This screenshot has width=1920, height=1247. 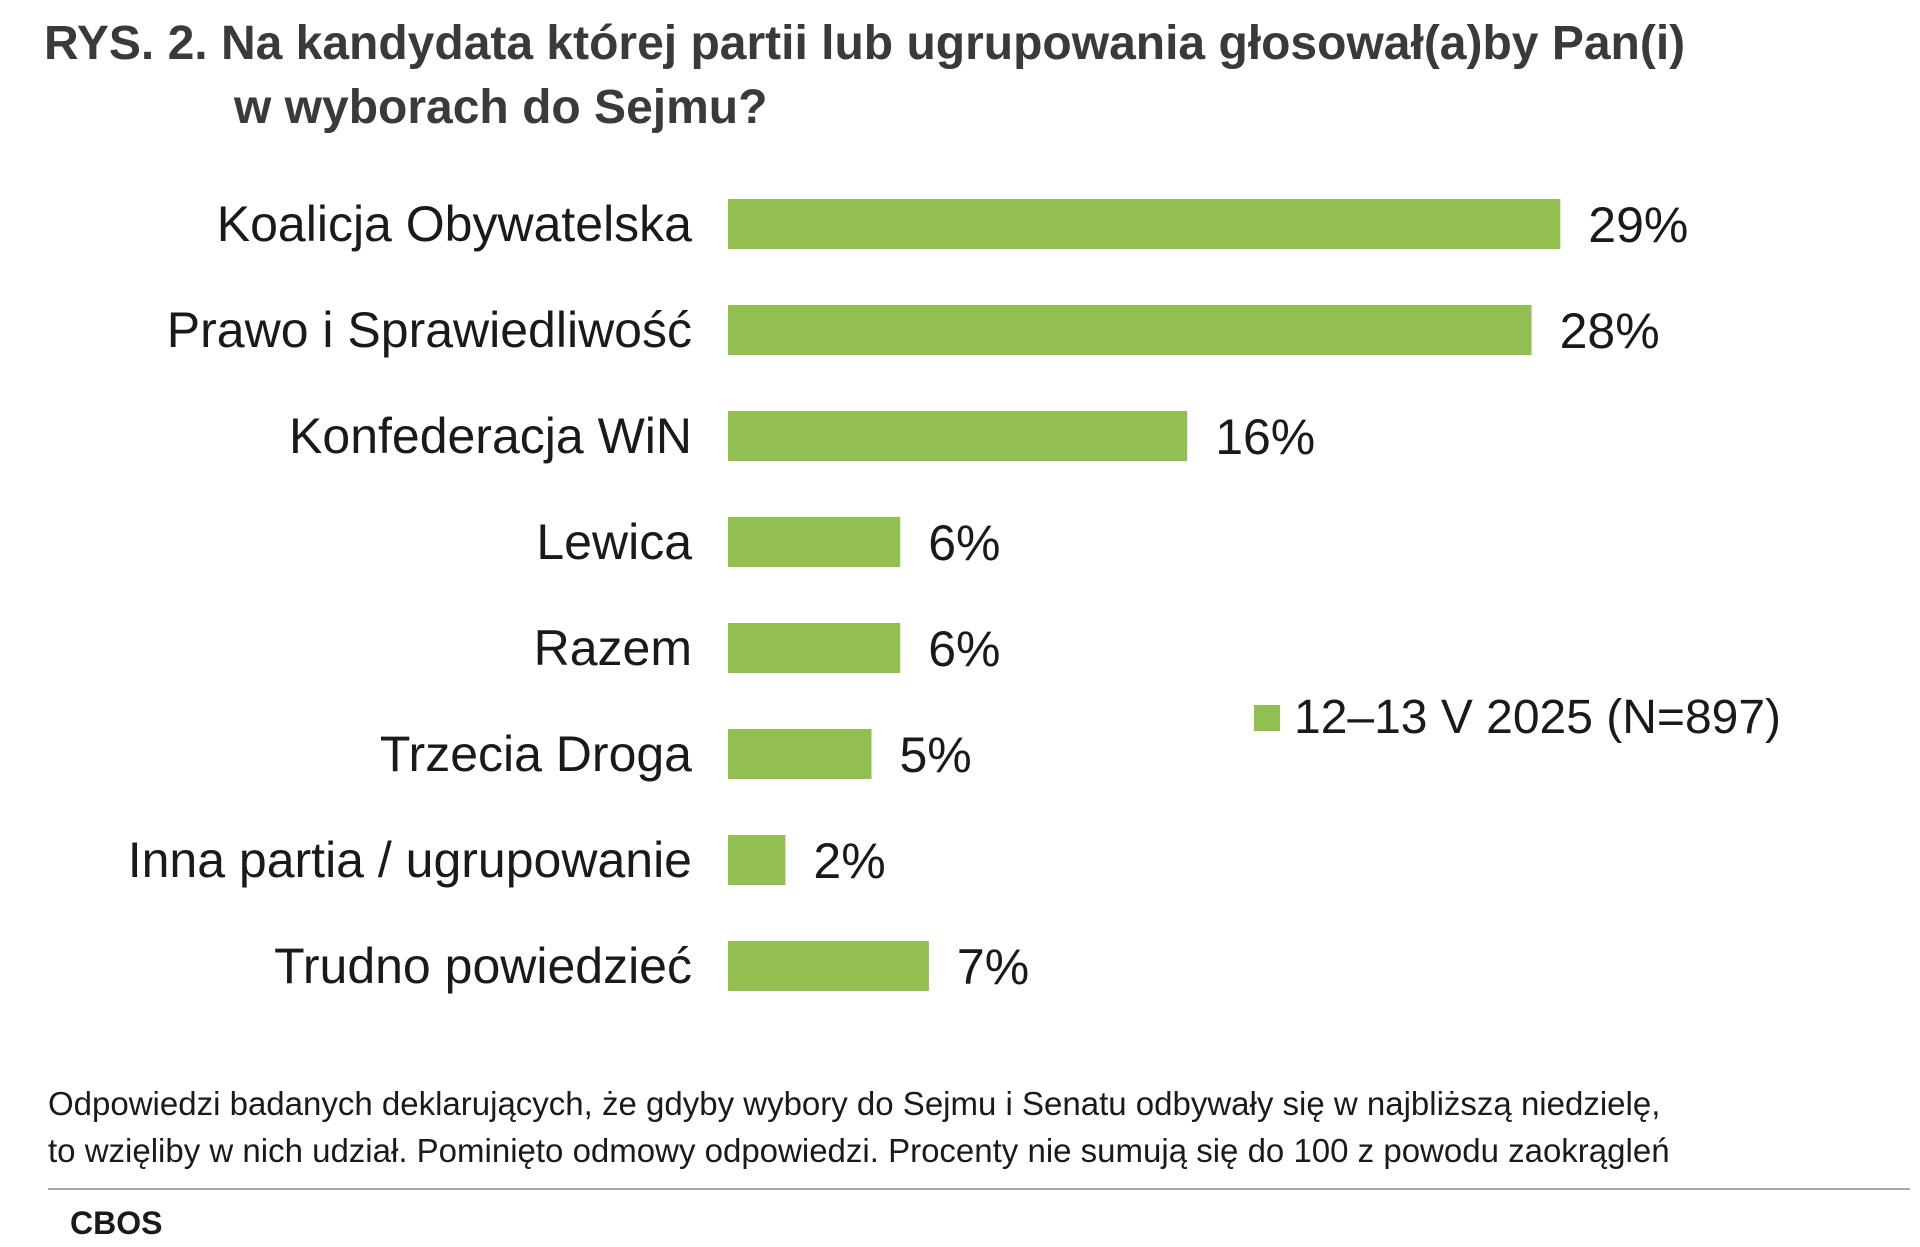 What do you see at coordinates (614, 542) in the screenshot?
I see `category-label: Lewica` at bounding box center [614, 542].